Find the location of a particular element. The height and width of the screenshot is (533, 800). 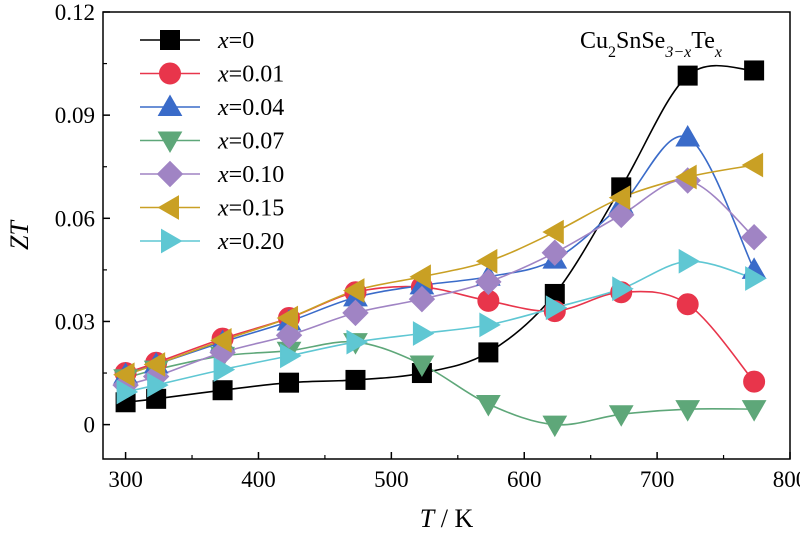

compound-annotation: Cu2SnSe3−xTex is located at coordinates (651, 44).